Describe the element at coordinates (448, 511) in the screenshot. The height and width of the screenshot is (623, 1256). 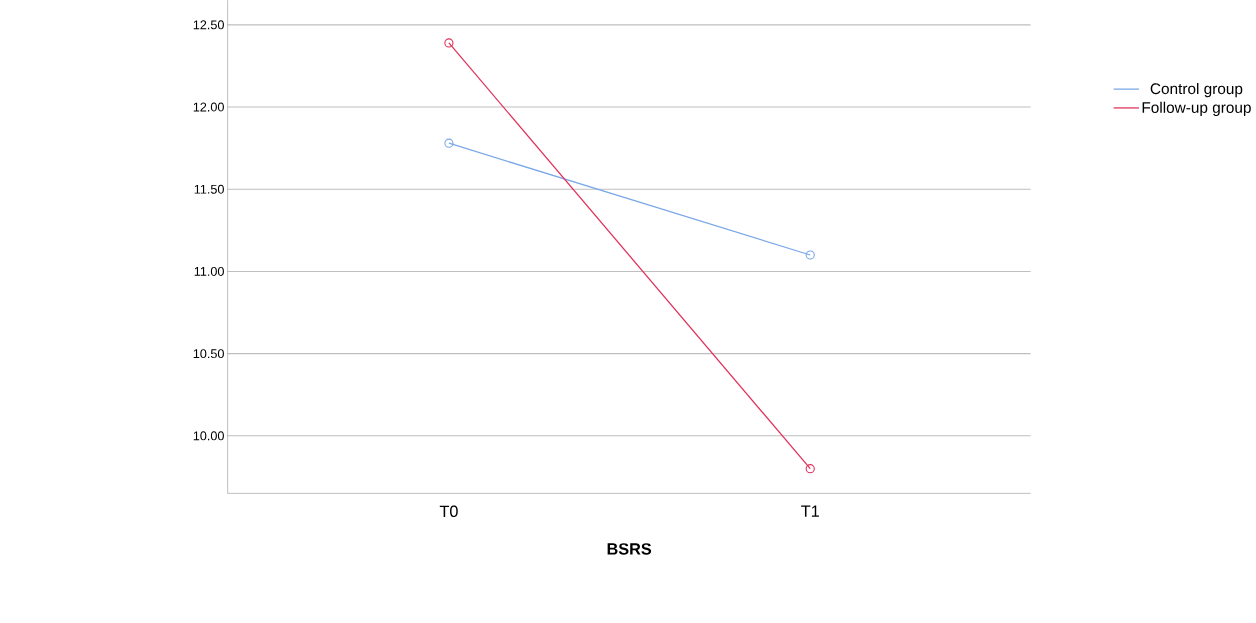
I see `x-tick-label: T0` at that location.